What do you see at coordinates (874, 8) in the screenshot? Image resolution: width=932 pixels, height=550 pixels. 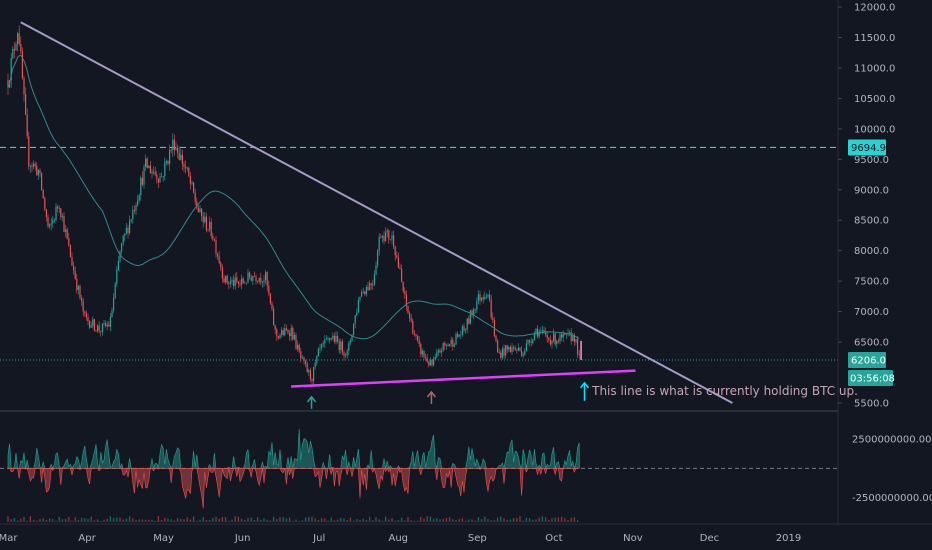 I see `price-tick-label: 12000.0` at bounding box center [874, 8].